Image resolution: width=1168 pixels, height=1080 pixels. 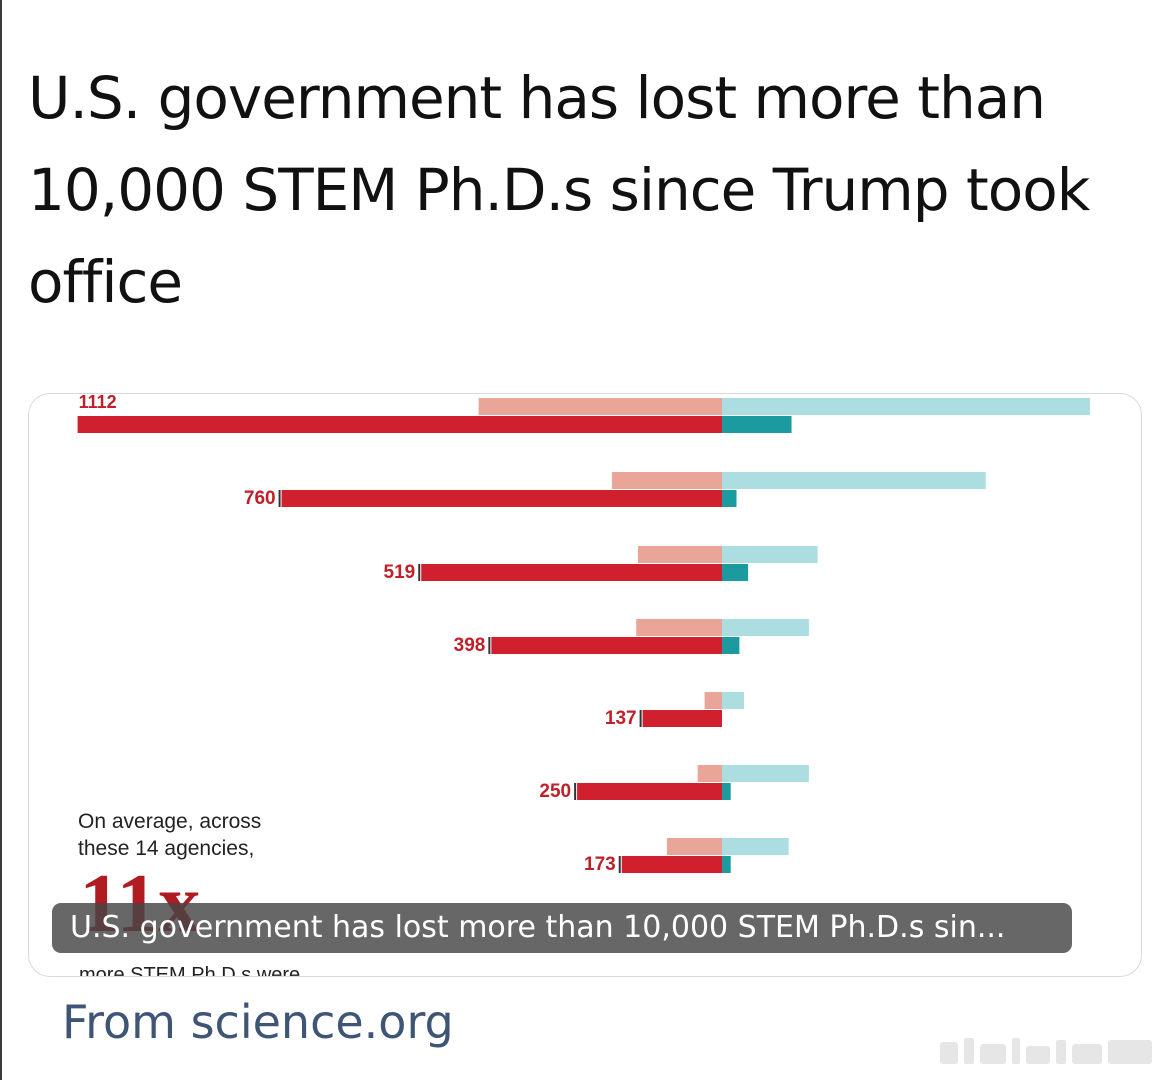 I want to click on chart-note-cutoff: more STEM Ph.D.s were, so click(x=190, y=970).